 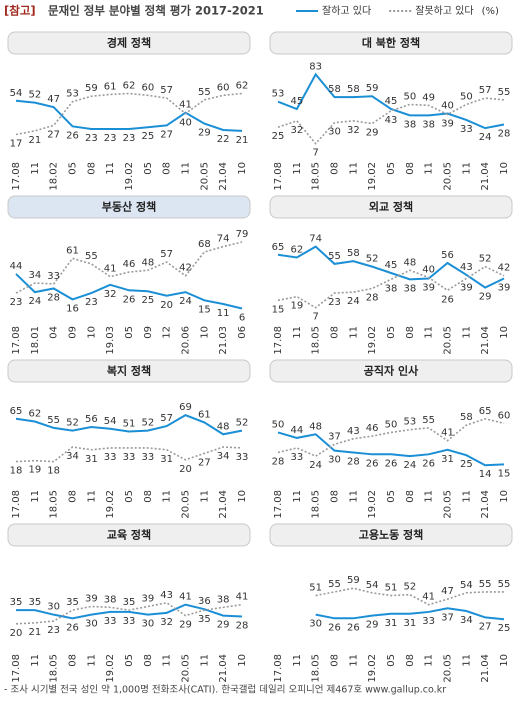 I want to click on x-tick-label: 19.02, so click(x=372, y=340).